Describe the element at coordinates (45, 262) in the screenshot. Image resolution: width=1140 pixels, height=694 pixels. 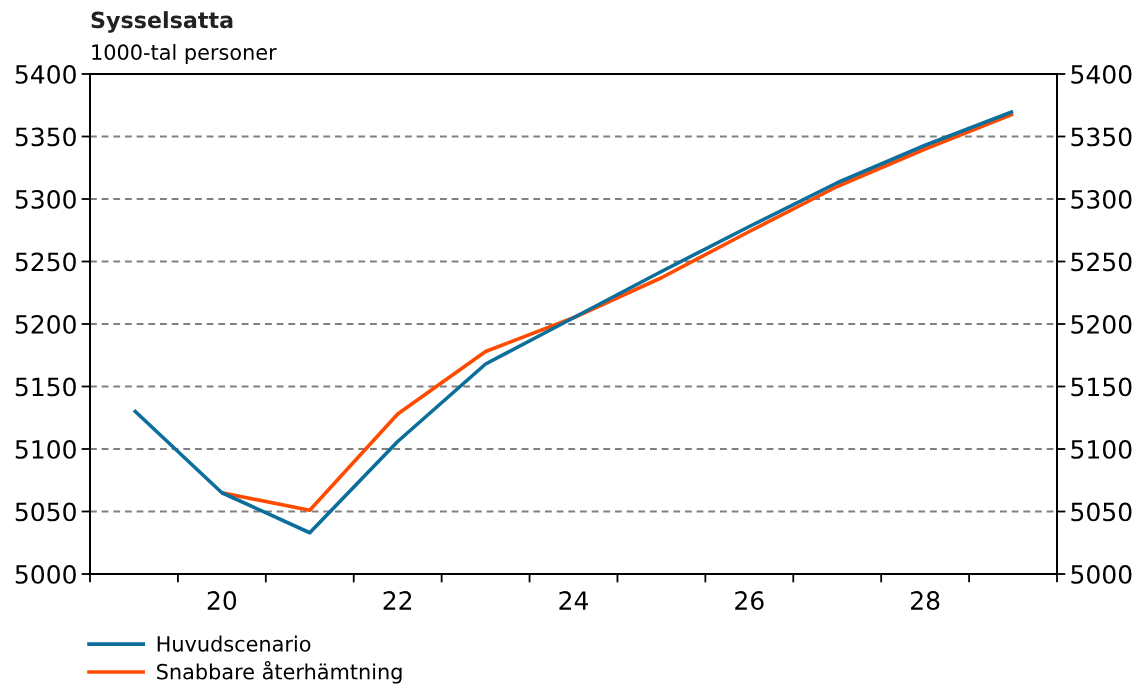
I see `y-tick-label: 5250` at that location.